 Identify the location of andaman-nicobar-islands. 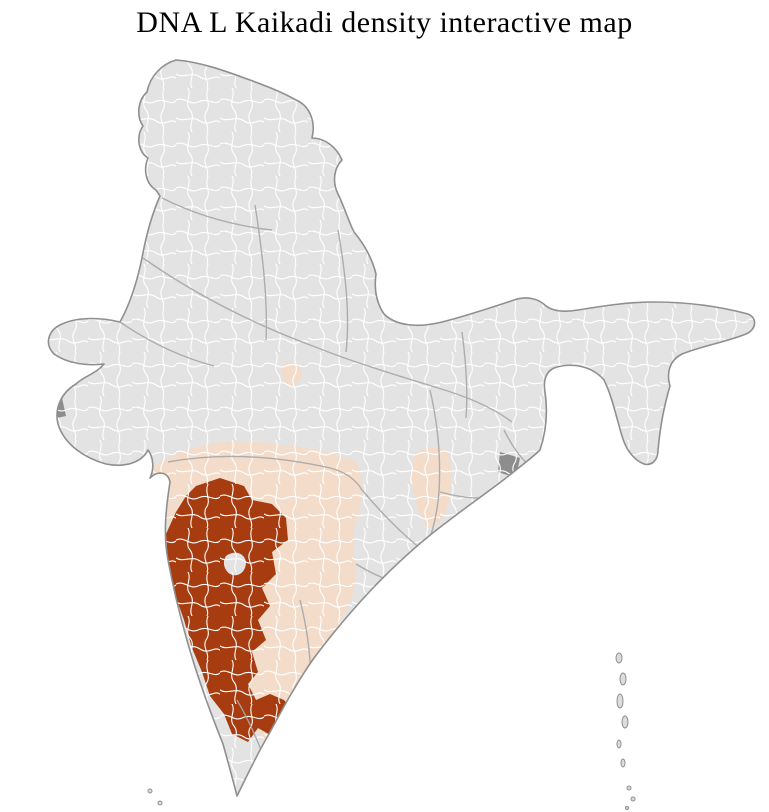
(625, 731).